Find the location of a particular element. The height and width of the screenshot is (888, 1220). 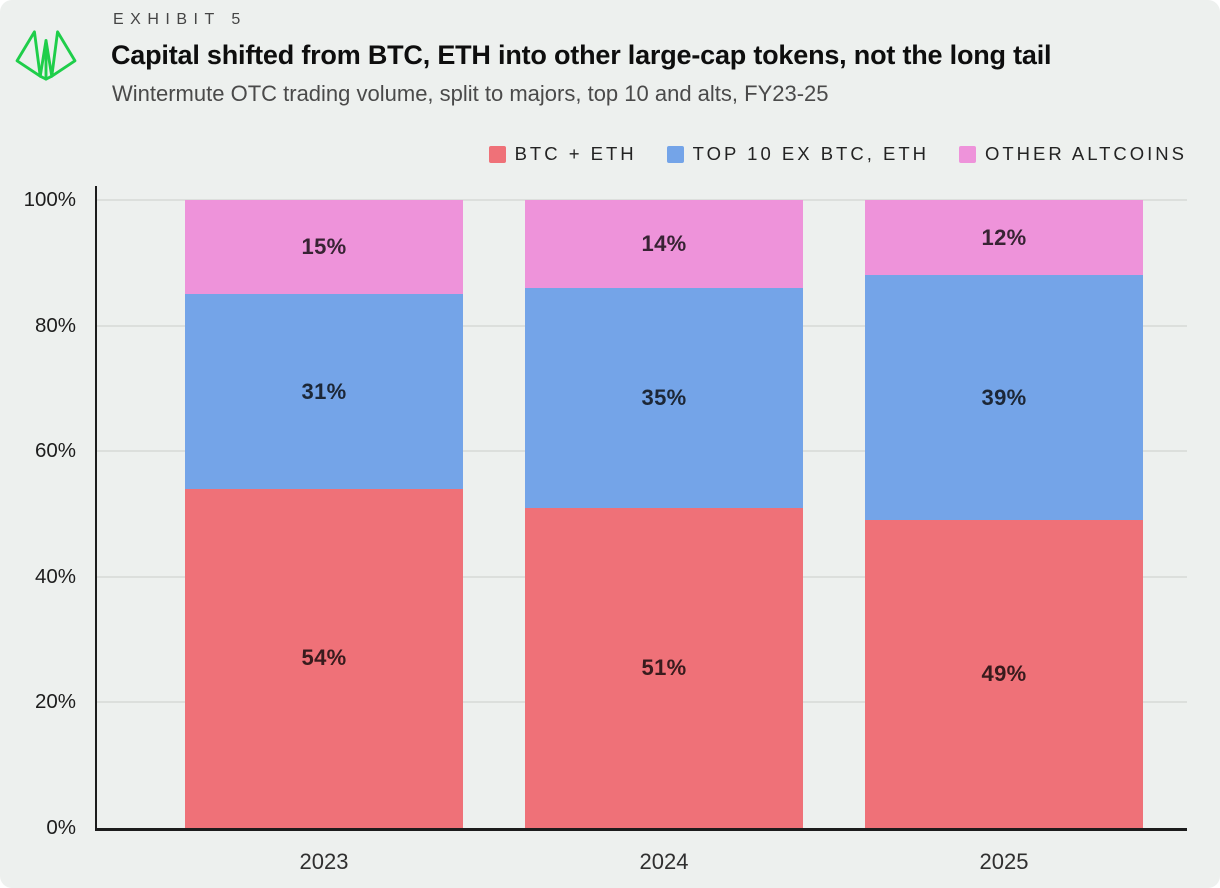

bar-segment-top-10-ex-btc-eth: 35% is located at coordinates (664, 397).